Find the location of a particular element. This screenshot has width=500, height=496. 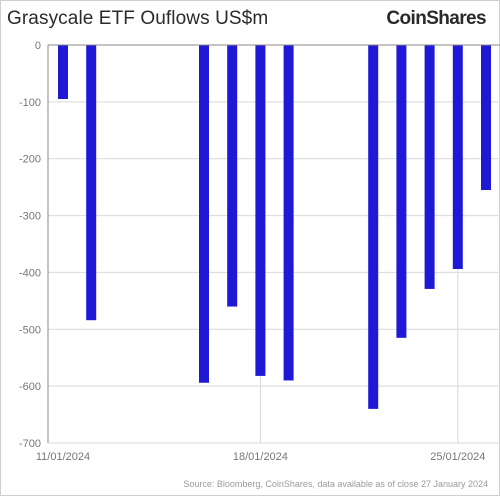

y-tick-label: -200 is located at coordinates (30, 160).